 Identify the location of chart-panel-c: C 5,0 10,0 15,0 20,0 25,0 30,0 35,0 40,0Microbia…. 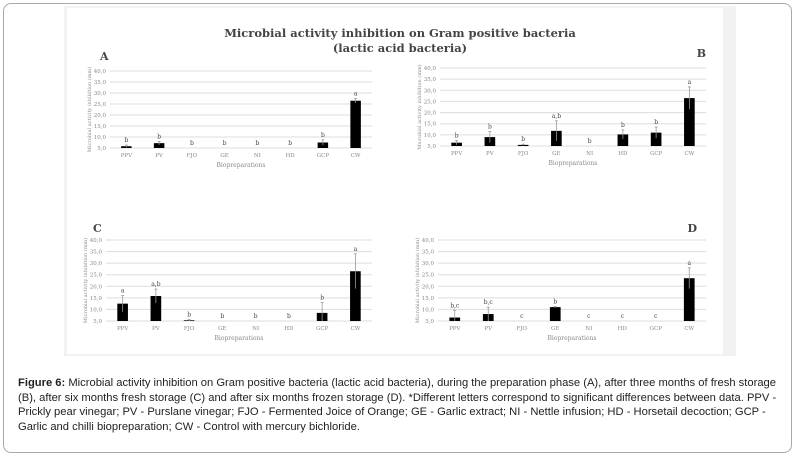
(227, 282).